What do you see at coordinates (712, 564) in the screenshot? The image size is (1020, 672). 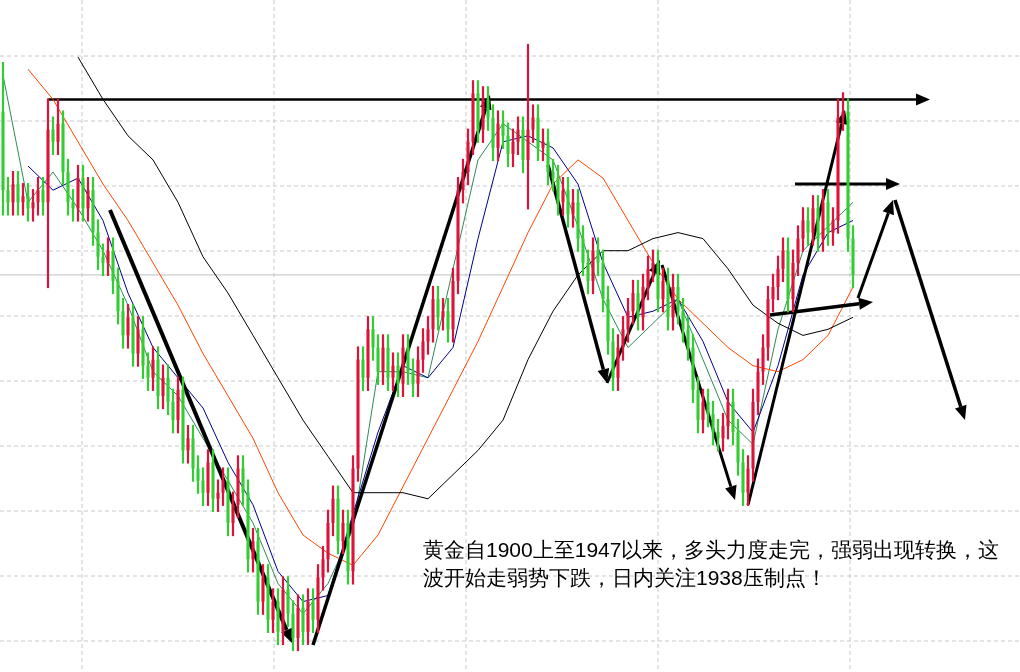 I see `annotation: 黄金自1900上至1947以来，多头力度走完，强弱出现转换，这波开始走弱势下跌，日内关注1938压制点！` at bounding box center [712, 564].